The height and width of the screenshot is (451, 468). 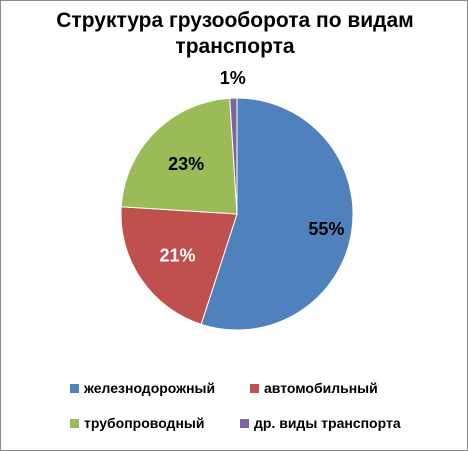 I want to click on pie-slice-road, so click(x=179, y=265).